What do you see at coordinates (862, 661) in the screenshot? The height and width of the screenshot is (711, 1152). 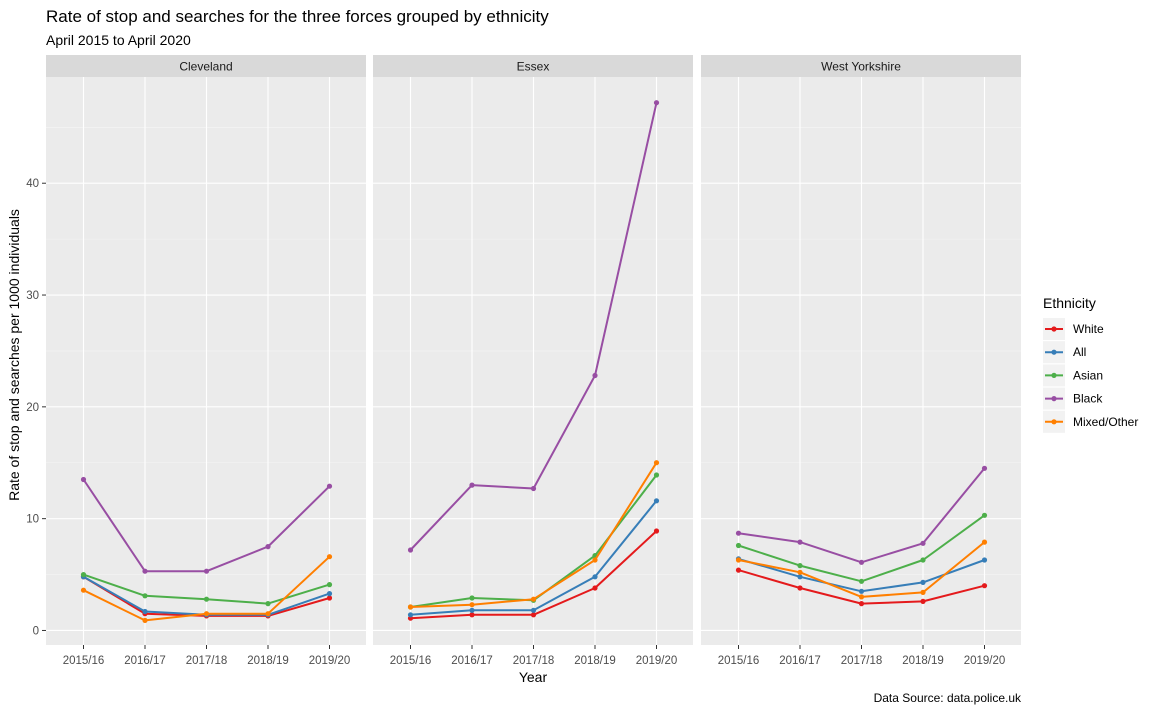 I see `x-tick-label: 2017/18` at bounding box center [862, 661].